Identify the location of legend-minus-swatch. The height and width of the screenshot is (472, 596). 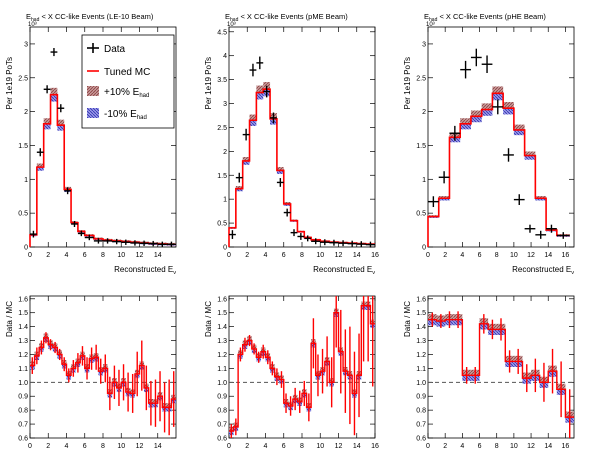
(93, 113).